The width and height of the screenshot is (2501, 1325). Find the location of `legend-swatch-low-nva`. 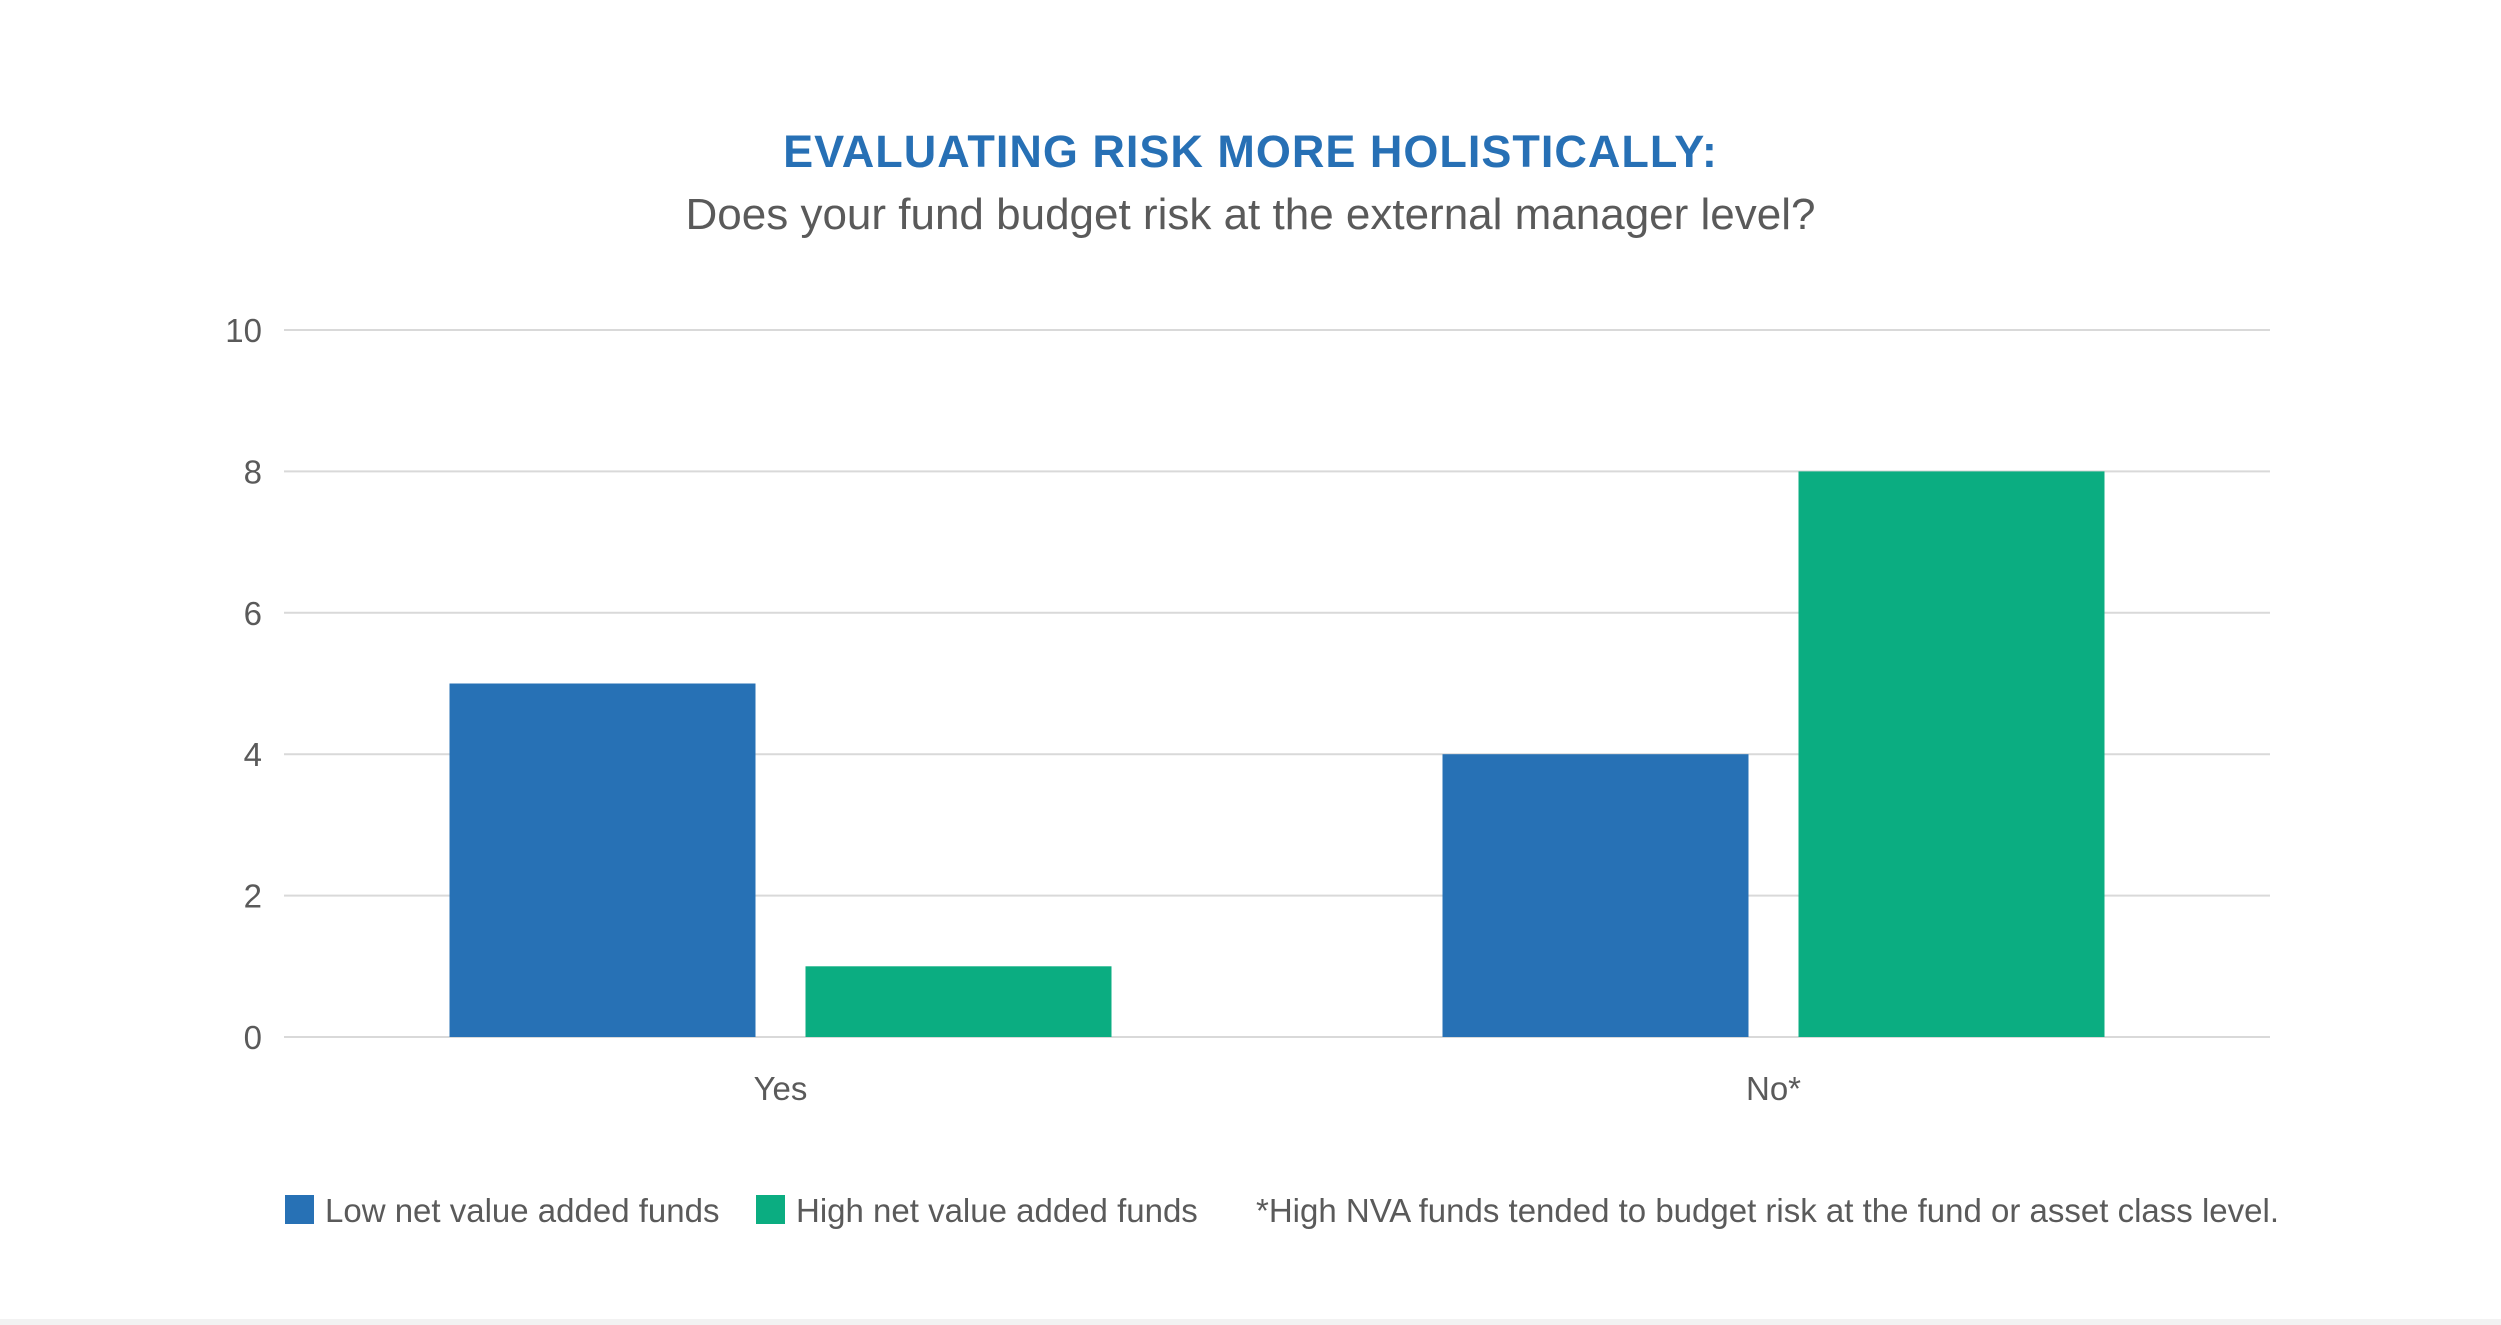

legend-swatch-low-nva is located at coordinates (299, 1209).